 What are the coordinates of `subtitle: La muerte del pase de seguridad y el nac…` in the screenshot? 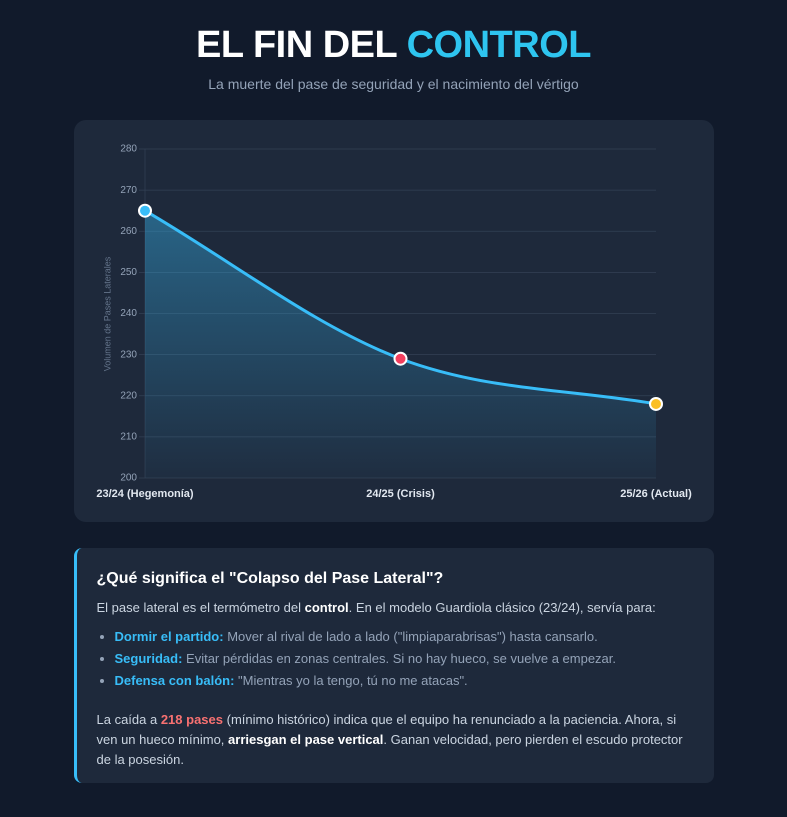 It's located at (393, 84).